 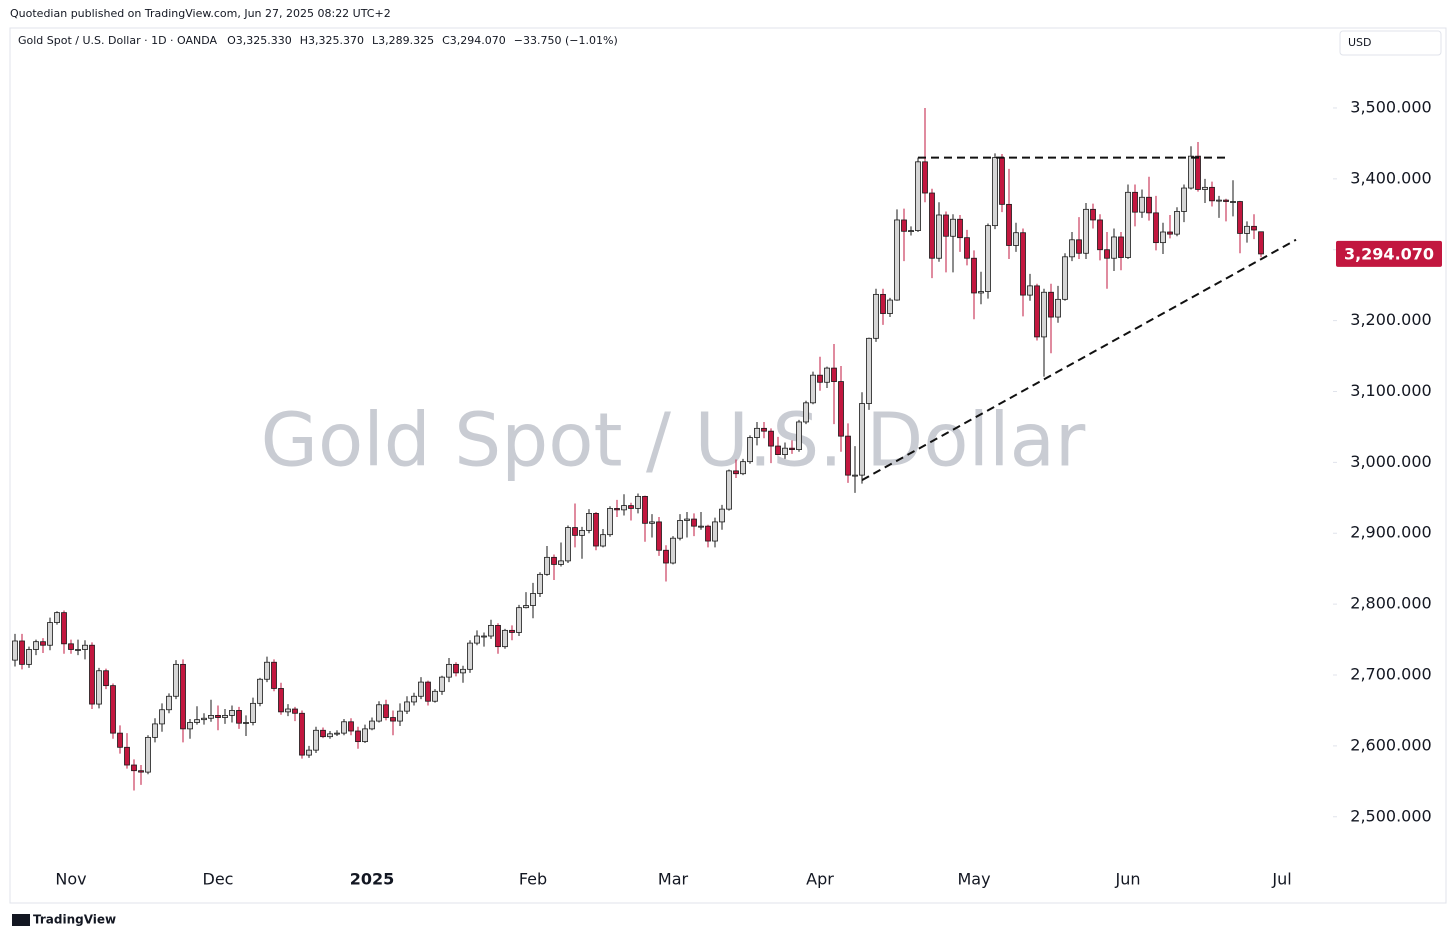 I want to click on watermark: Gold Spot / U.S. Dollar, so click(x=673, y=441).